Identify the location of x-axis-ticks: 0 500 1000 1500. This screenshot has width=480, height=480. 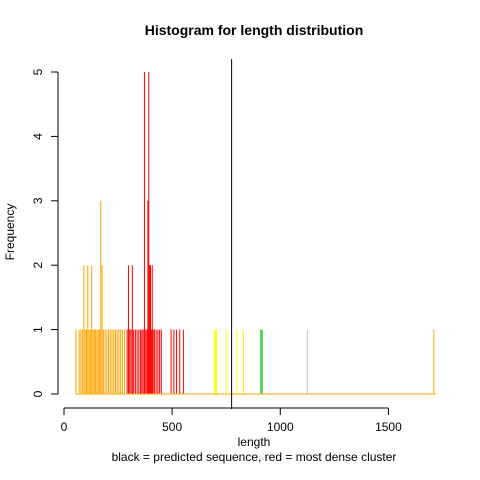
(231, 421).